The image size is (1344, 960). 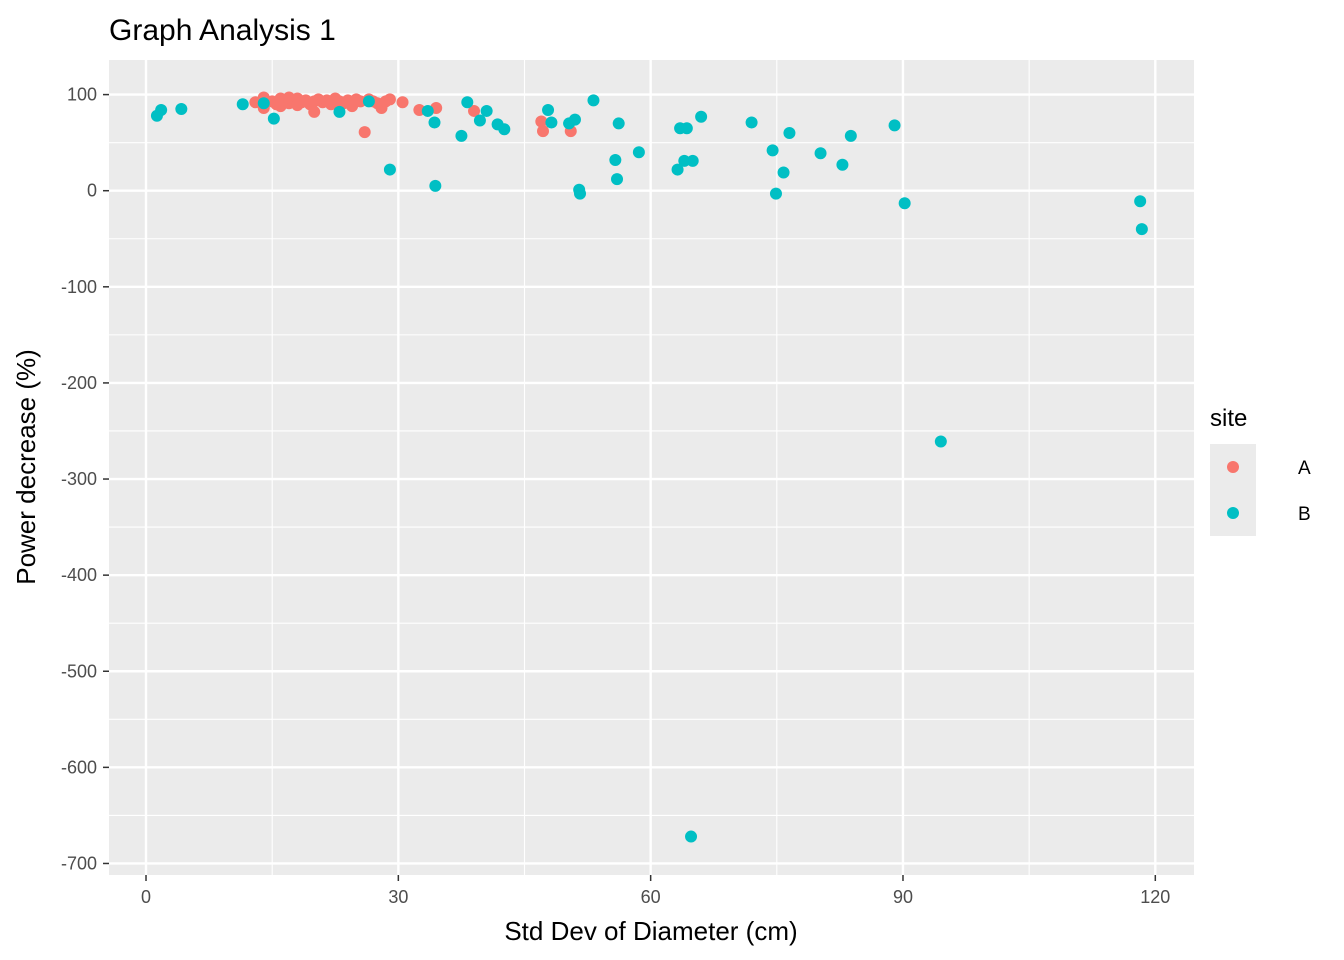 What do you see at coordinates (398, 897) in the screenshot?
I see `x-tick-label: 30` at bounding box center [398, 897].